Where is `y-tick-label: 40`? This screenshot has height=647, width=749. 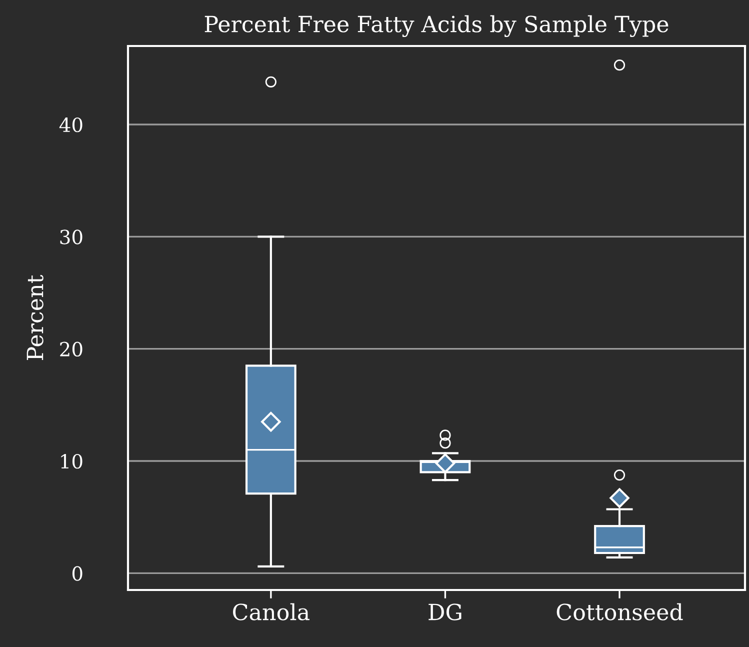 y-tick-label: 40 is located at coordinates (70, 124).